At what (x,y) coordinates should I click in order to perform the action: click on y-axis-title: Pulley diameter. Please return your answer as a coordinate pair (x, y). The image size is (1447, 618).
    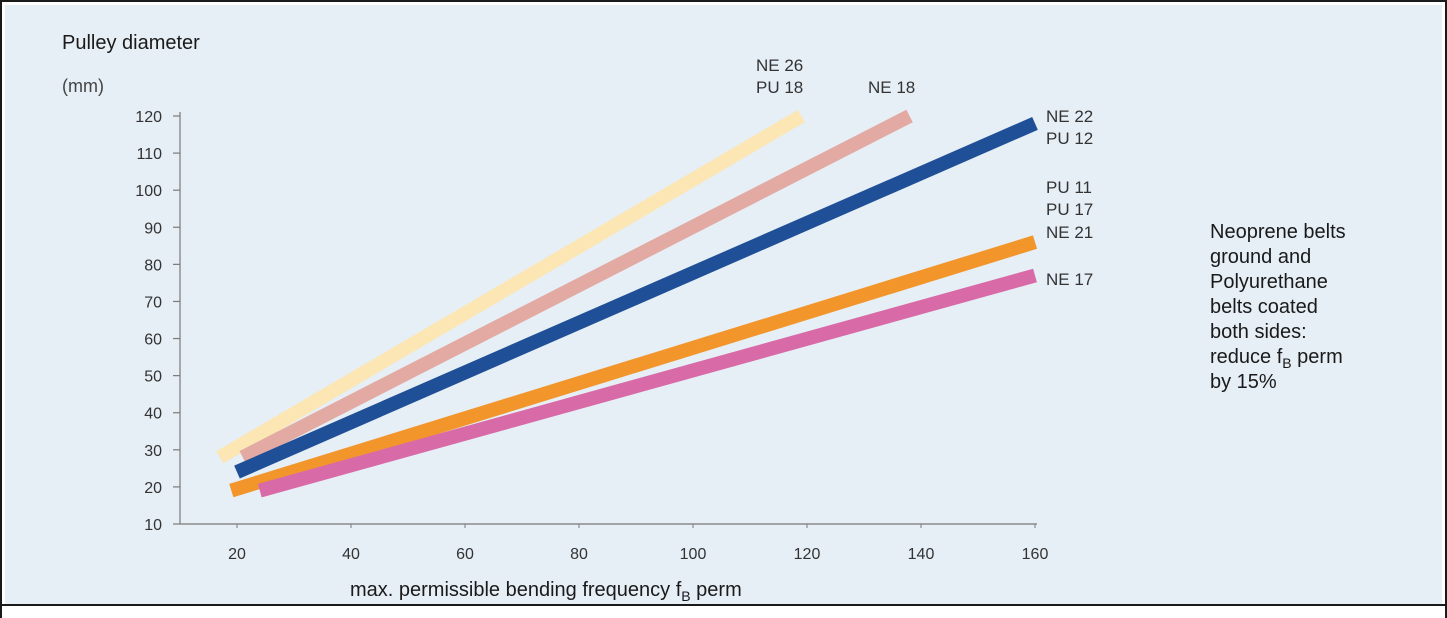
    Looking at the image, I should click on (131, 43).